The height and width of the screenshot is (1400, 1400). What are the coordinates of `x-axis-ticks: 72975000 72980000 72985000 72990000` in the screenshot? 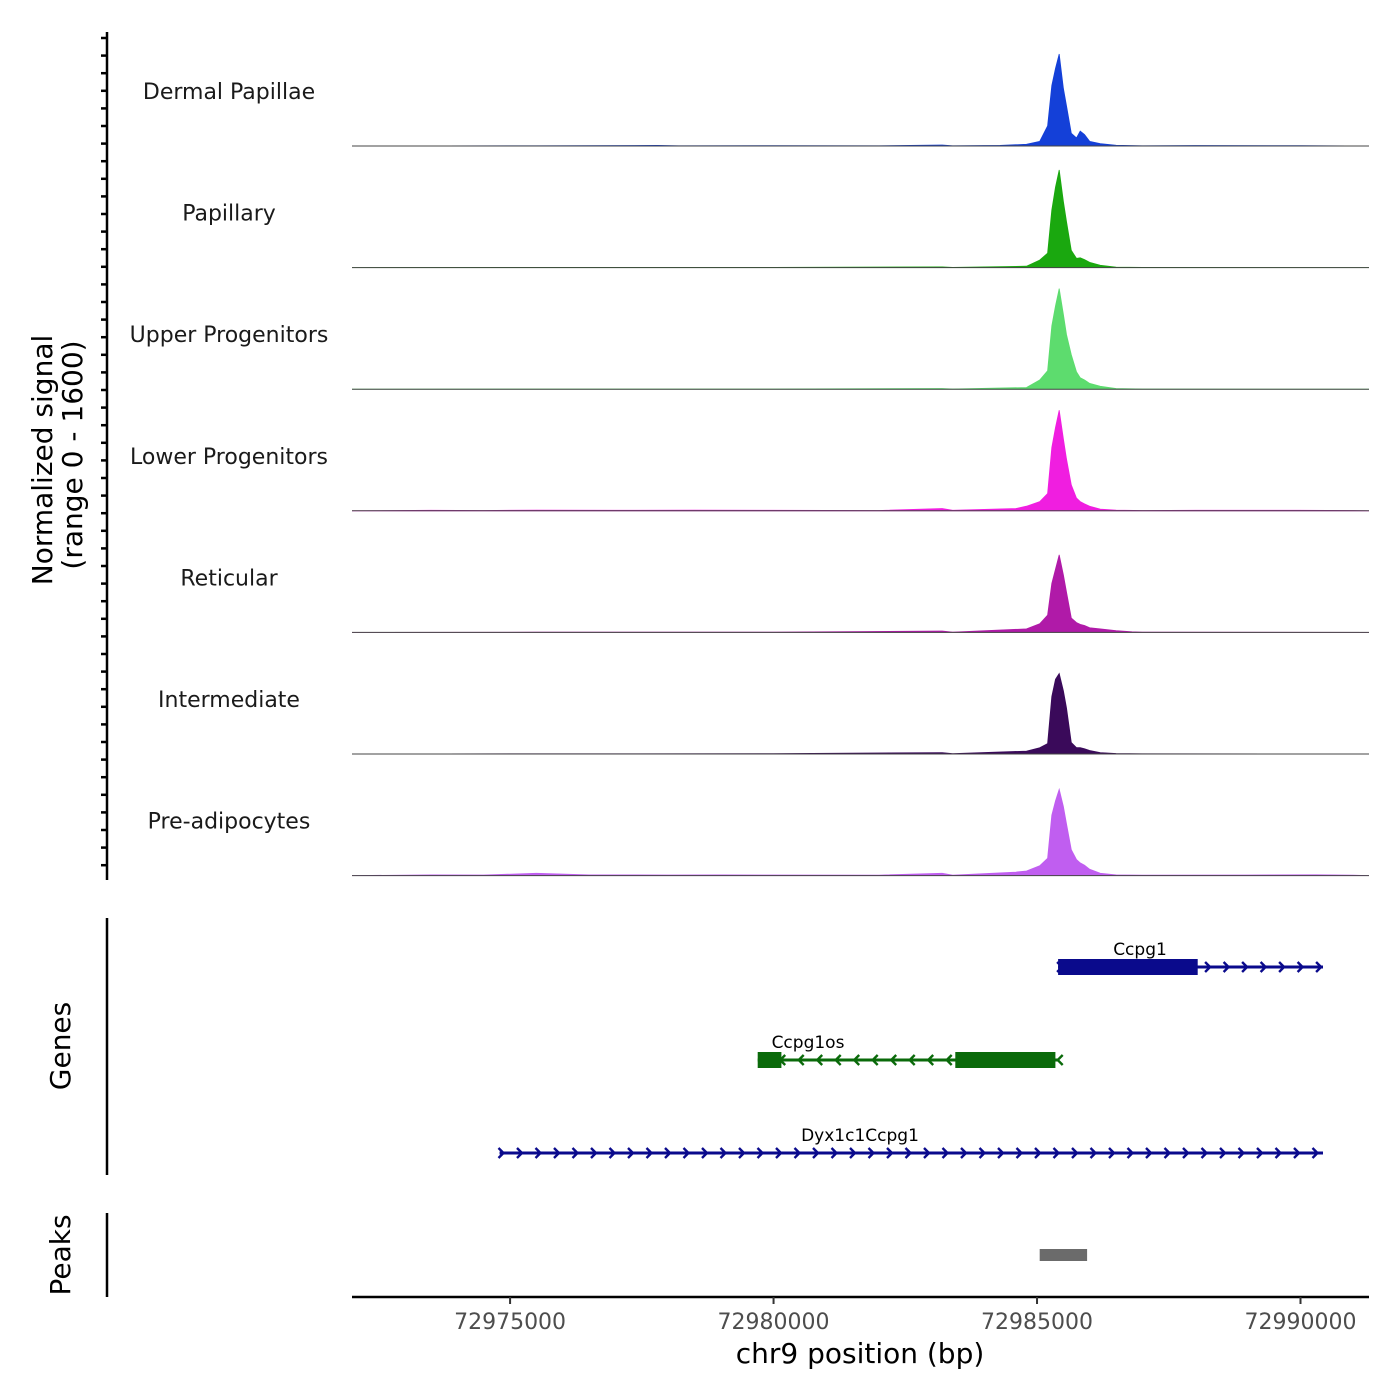 It's located at (905, 1316).